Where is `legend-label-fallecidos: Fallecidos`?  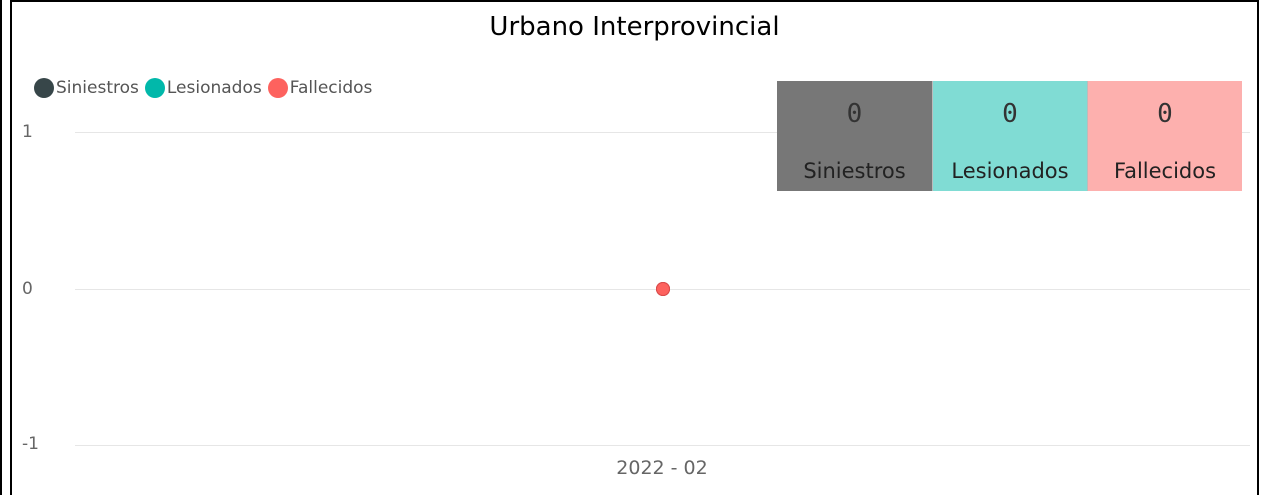 legend-label-fallecidos: Fallecidos is located at coordinates (331, 88).